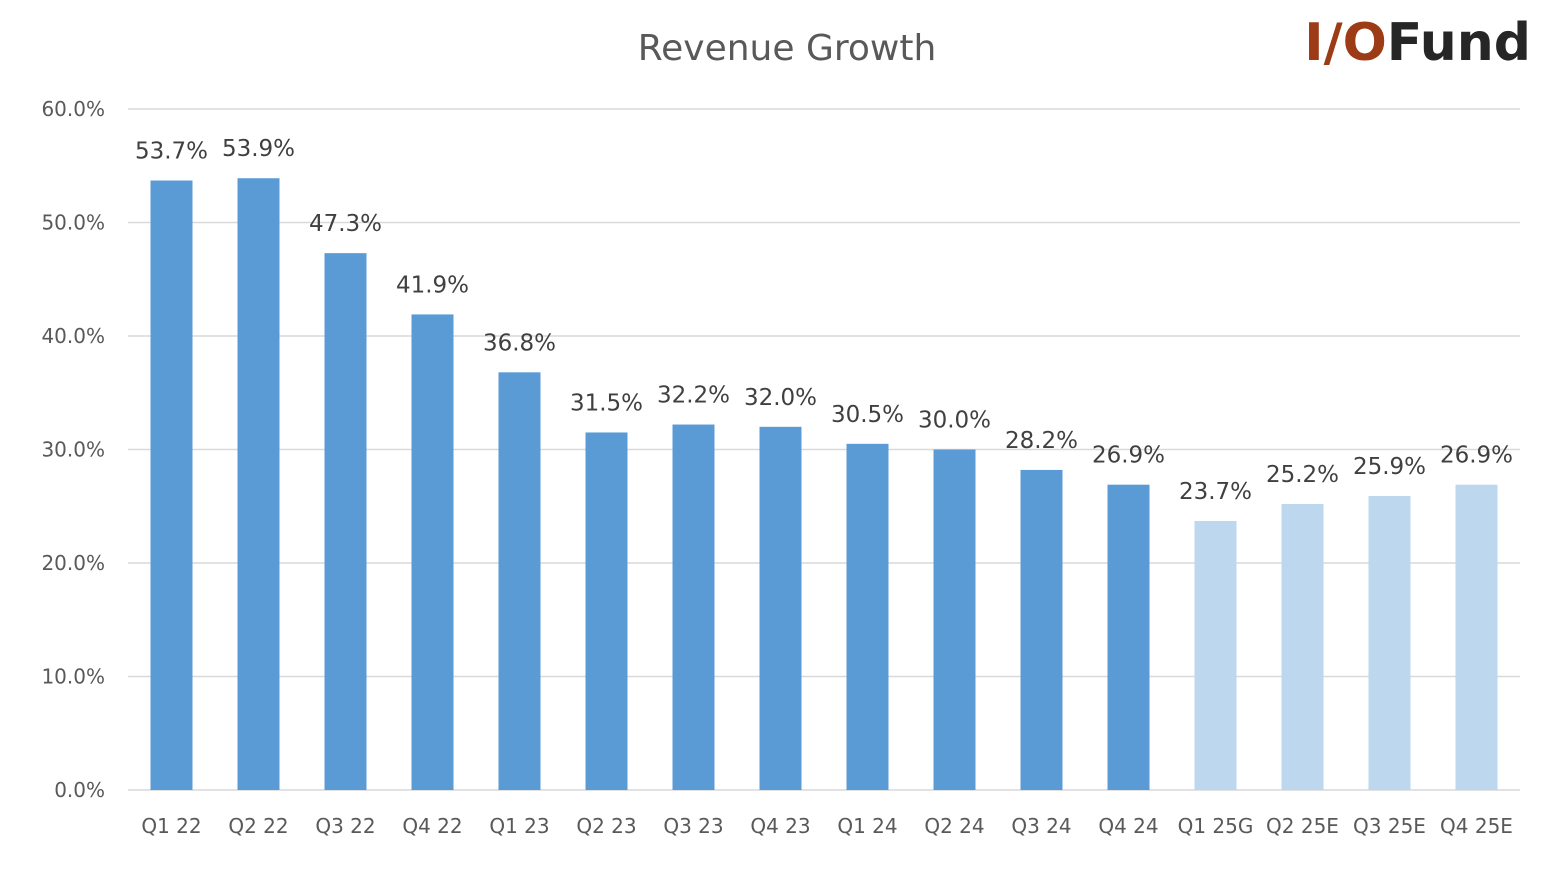  Describe the element at coordinates (780, 826) in the screenshot. I see `x-tick-label: Q4 23` at that location.